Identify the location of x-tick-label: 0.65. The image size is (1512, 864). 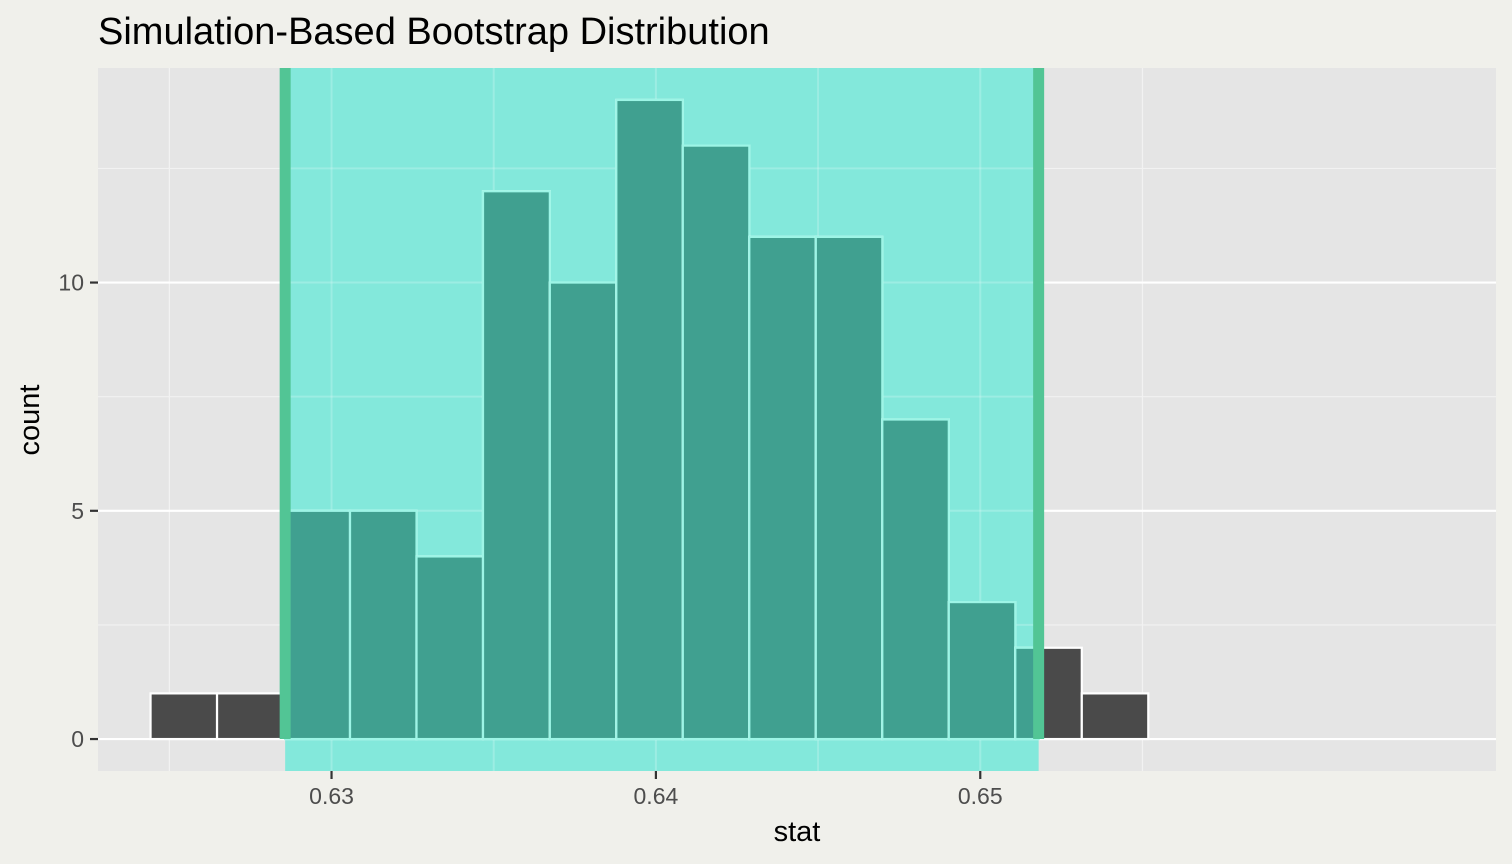
(980, 796).